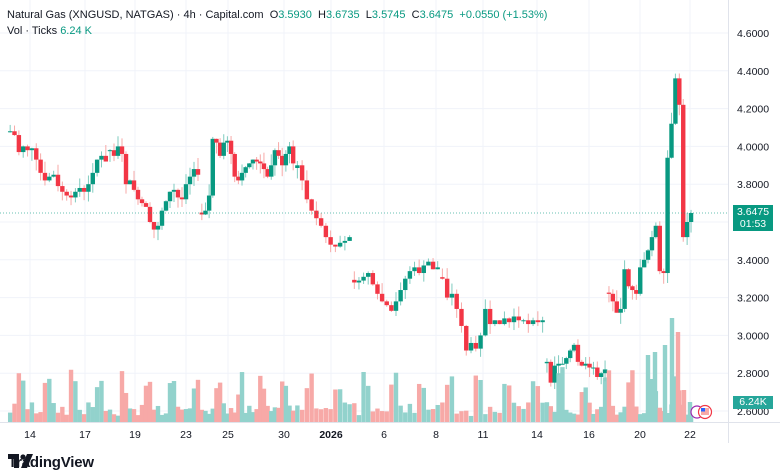 The width and height of the screenshot is (780, 471). Describe the element at coordinates (342, 15) in the screenshot. I see `high-value: 3.6735` at that location.